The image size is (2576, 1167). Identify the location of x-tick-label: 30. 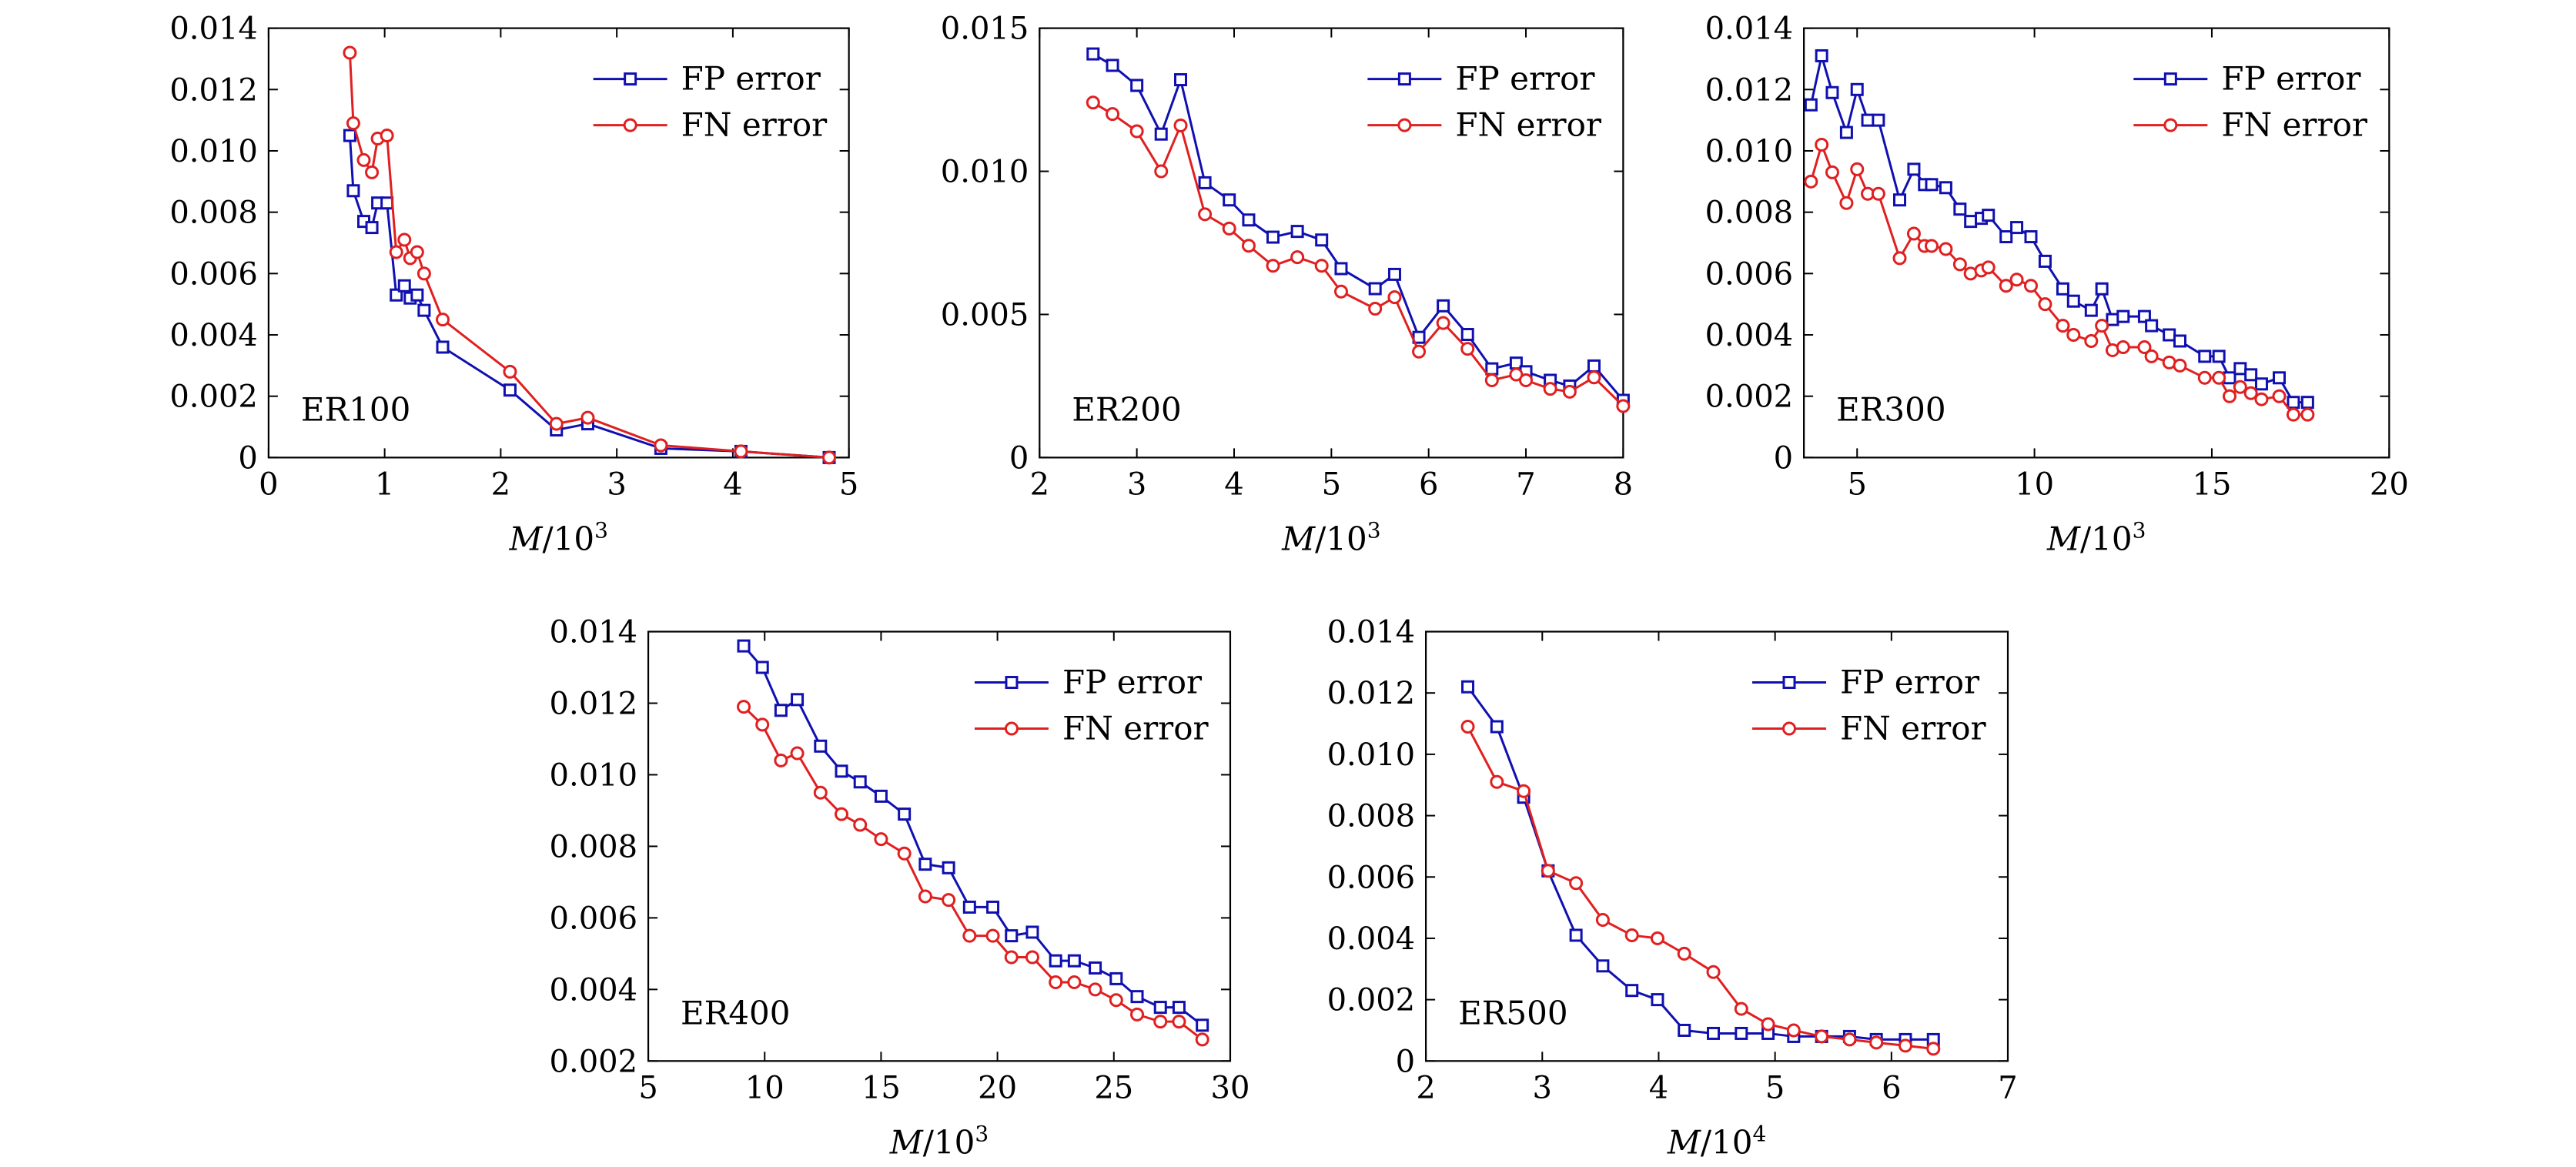
(1231, 1088).